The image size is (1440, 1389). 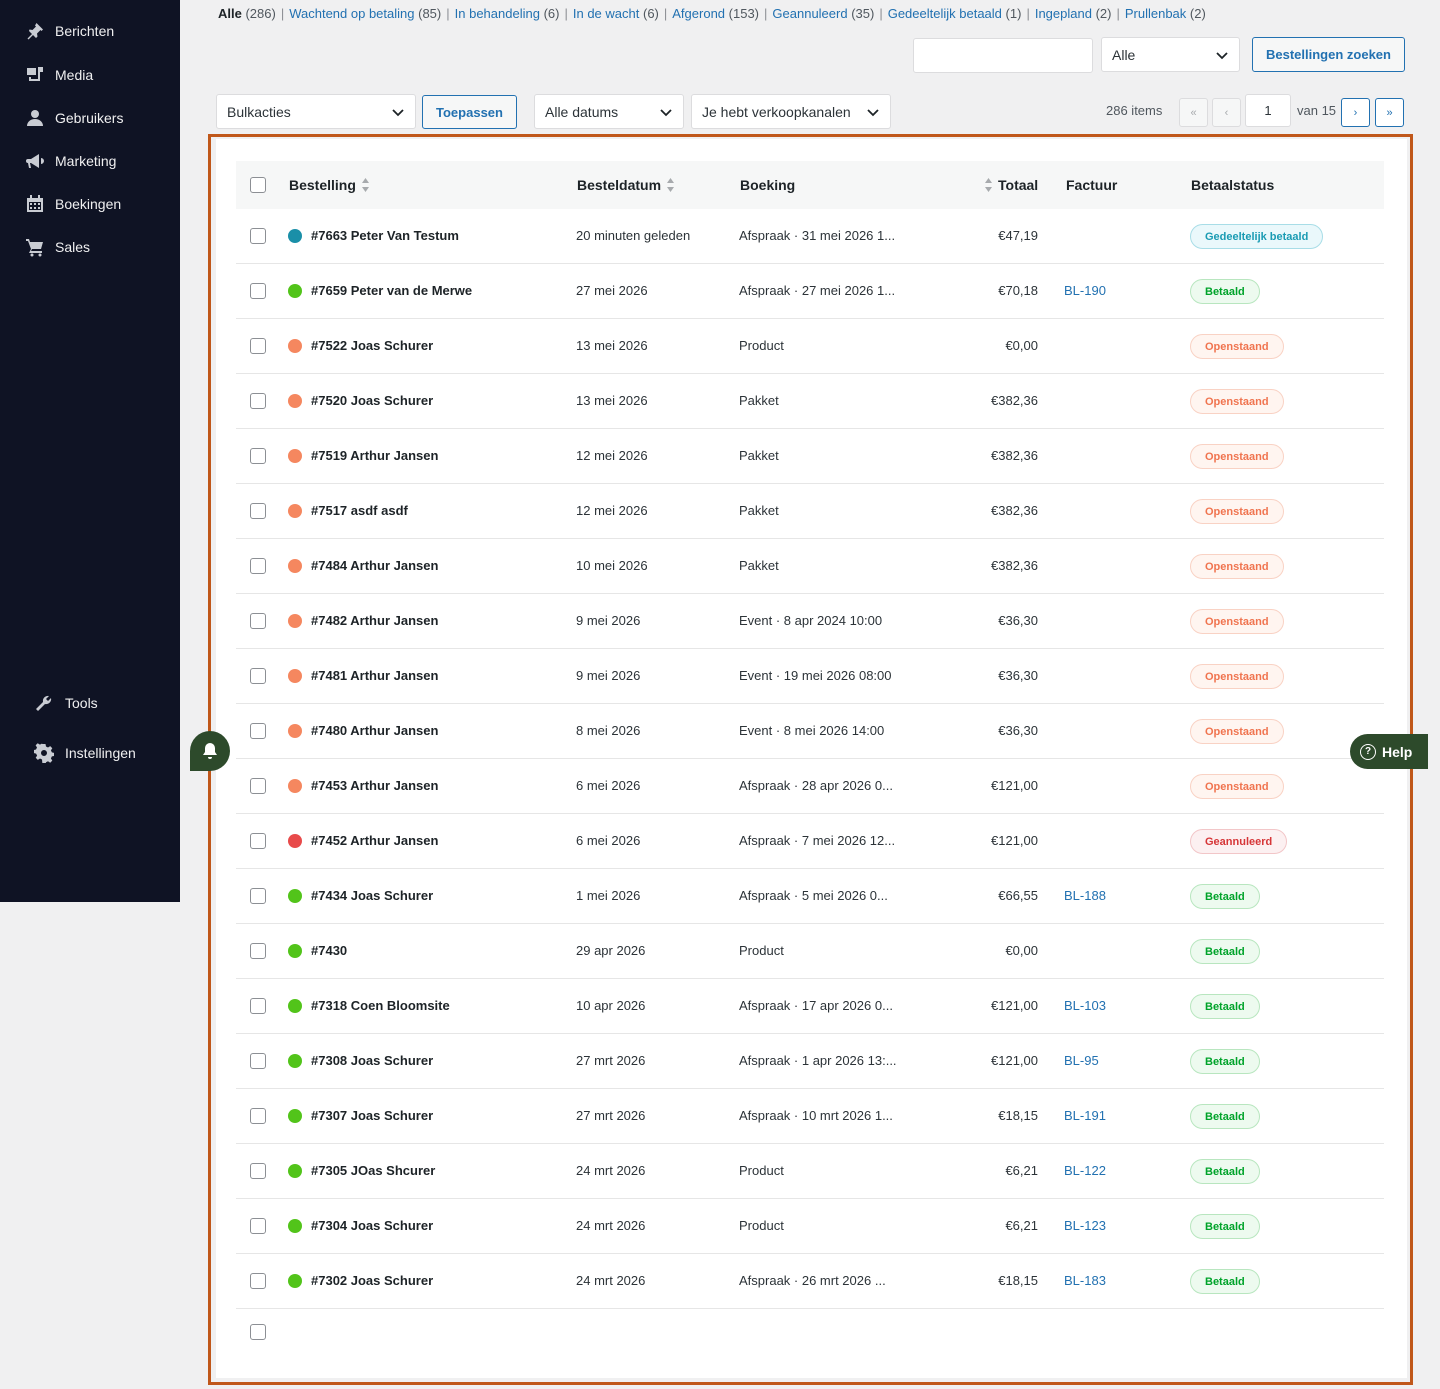 What do you see at coordinates (352, 13) in the screenshot?
I see `status-link-label: Wachtend op betaling` at bounding box center [352, 13].